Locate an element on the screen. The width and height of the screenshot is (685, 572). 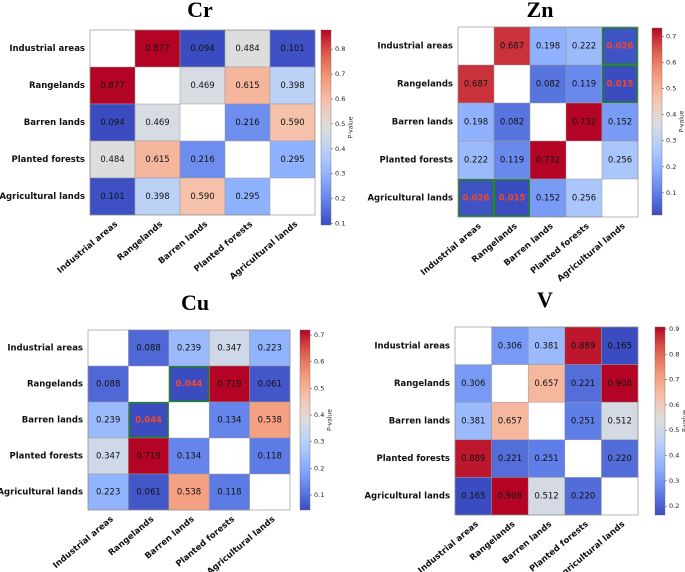
chart-title: V is located at coordinates (545, 299).